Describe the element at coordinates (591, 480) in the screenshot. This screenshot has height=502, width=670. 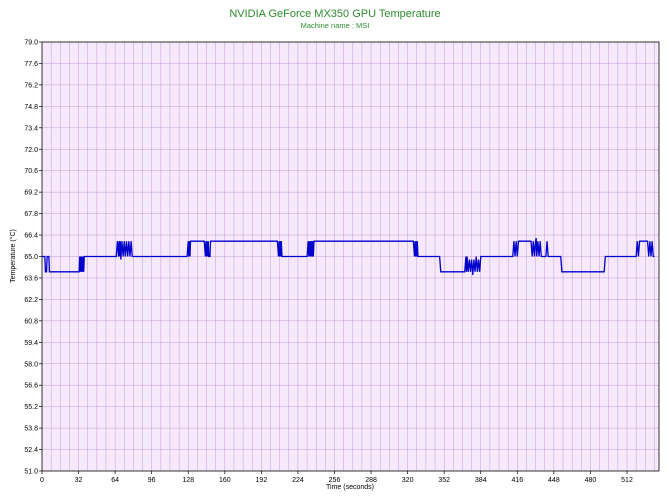
I see `x-tick-label: 480` at that location.